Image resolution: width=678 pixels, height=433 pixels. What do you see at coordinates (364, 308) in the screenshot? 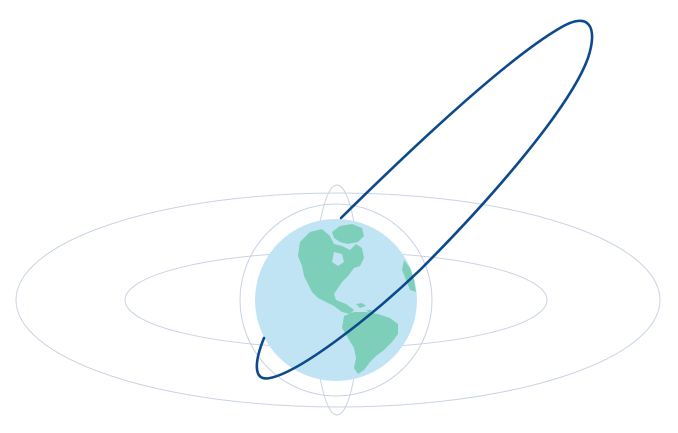
I see `caribbean-islands` at bounding box center [364, 308].